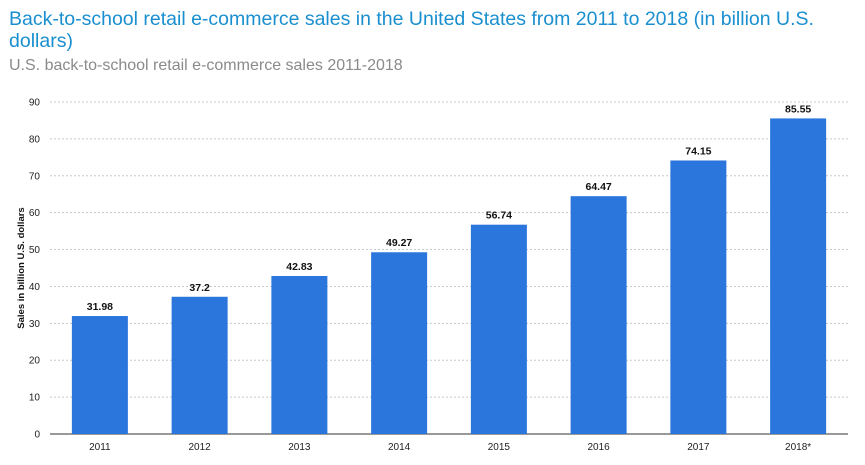 The image size is (865, 465). Describe the element at coordinates (399, 447) in the screenshot. I see `x-tick-label: 2014` at that location.